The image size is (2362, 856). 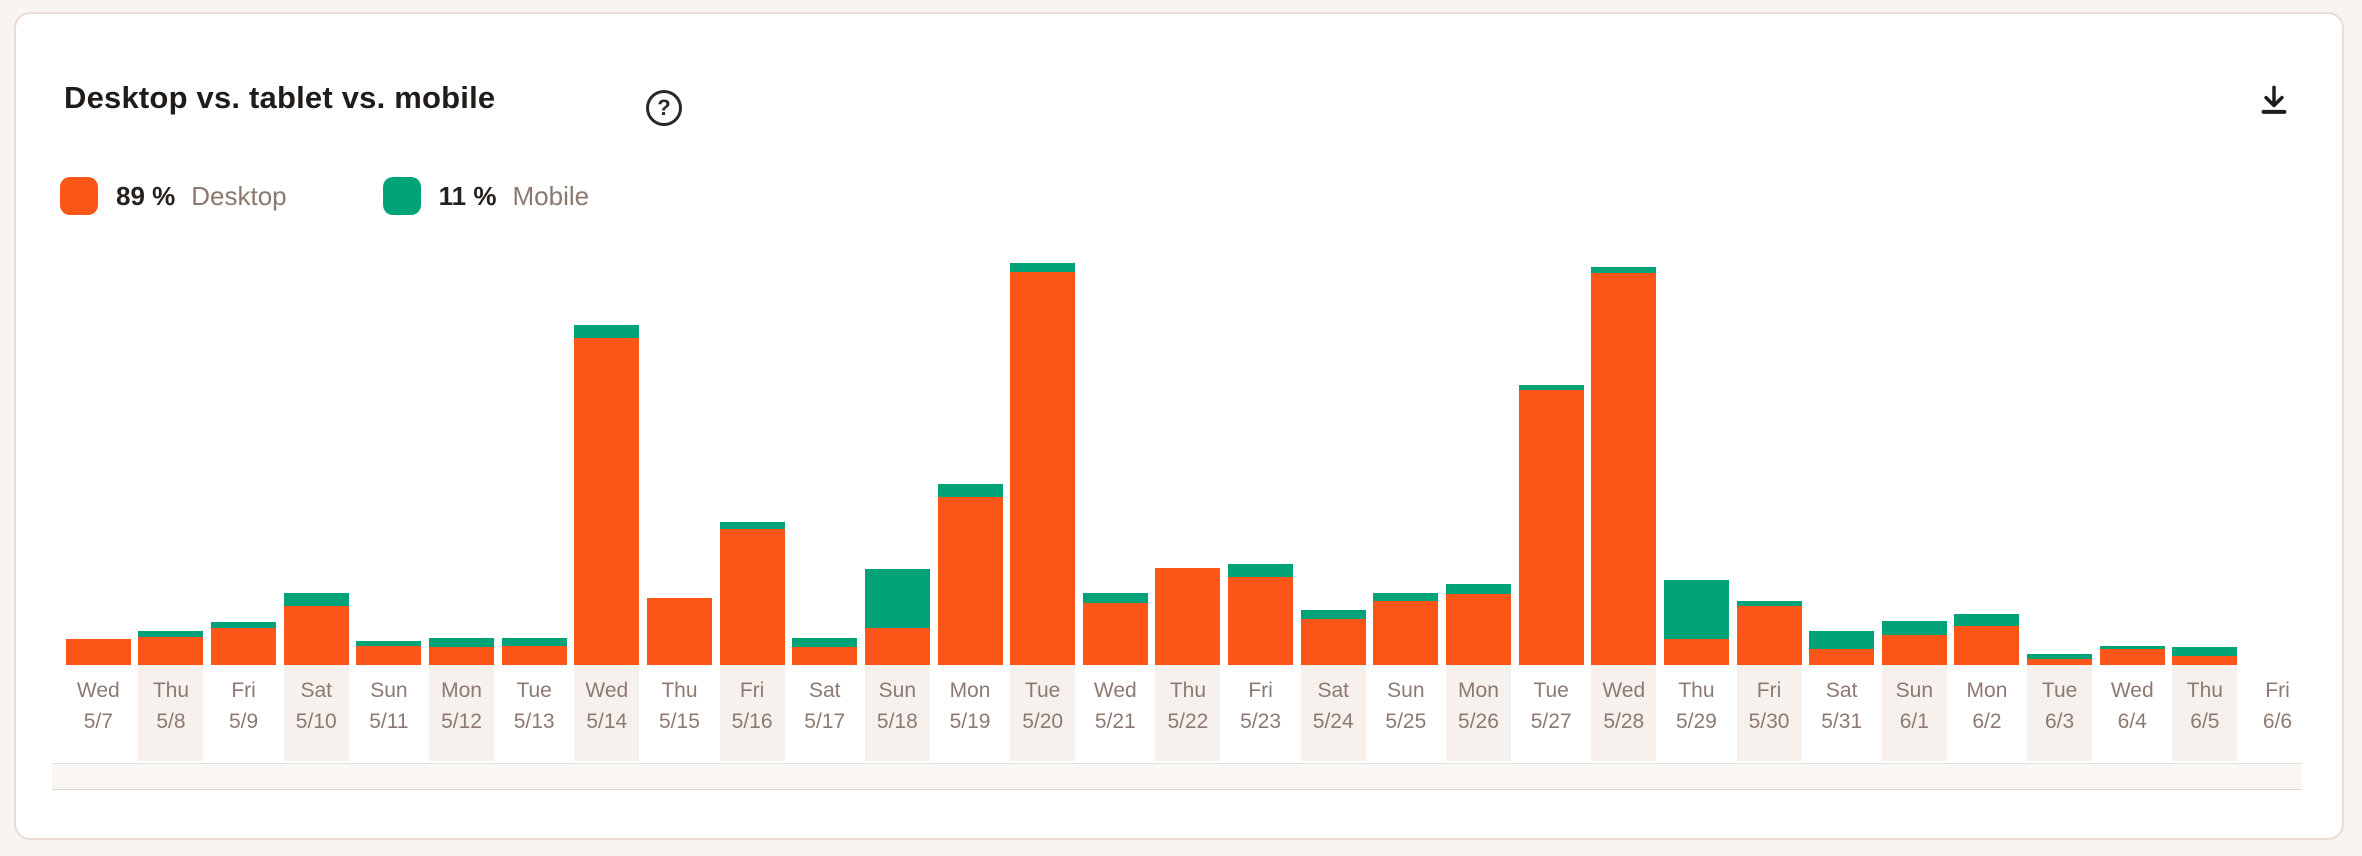 What do you see at coordinates (1177, 776) in the screenshot?
I see `scrollbar-track` at bounding box center [1177, 776].